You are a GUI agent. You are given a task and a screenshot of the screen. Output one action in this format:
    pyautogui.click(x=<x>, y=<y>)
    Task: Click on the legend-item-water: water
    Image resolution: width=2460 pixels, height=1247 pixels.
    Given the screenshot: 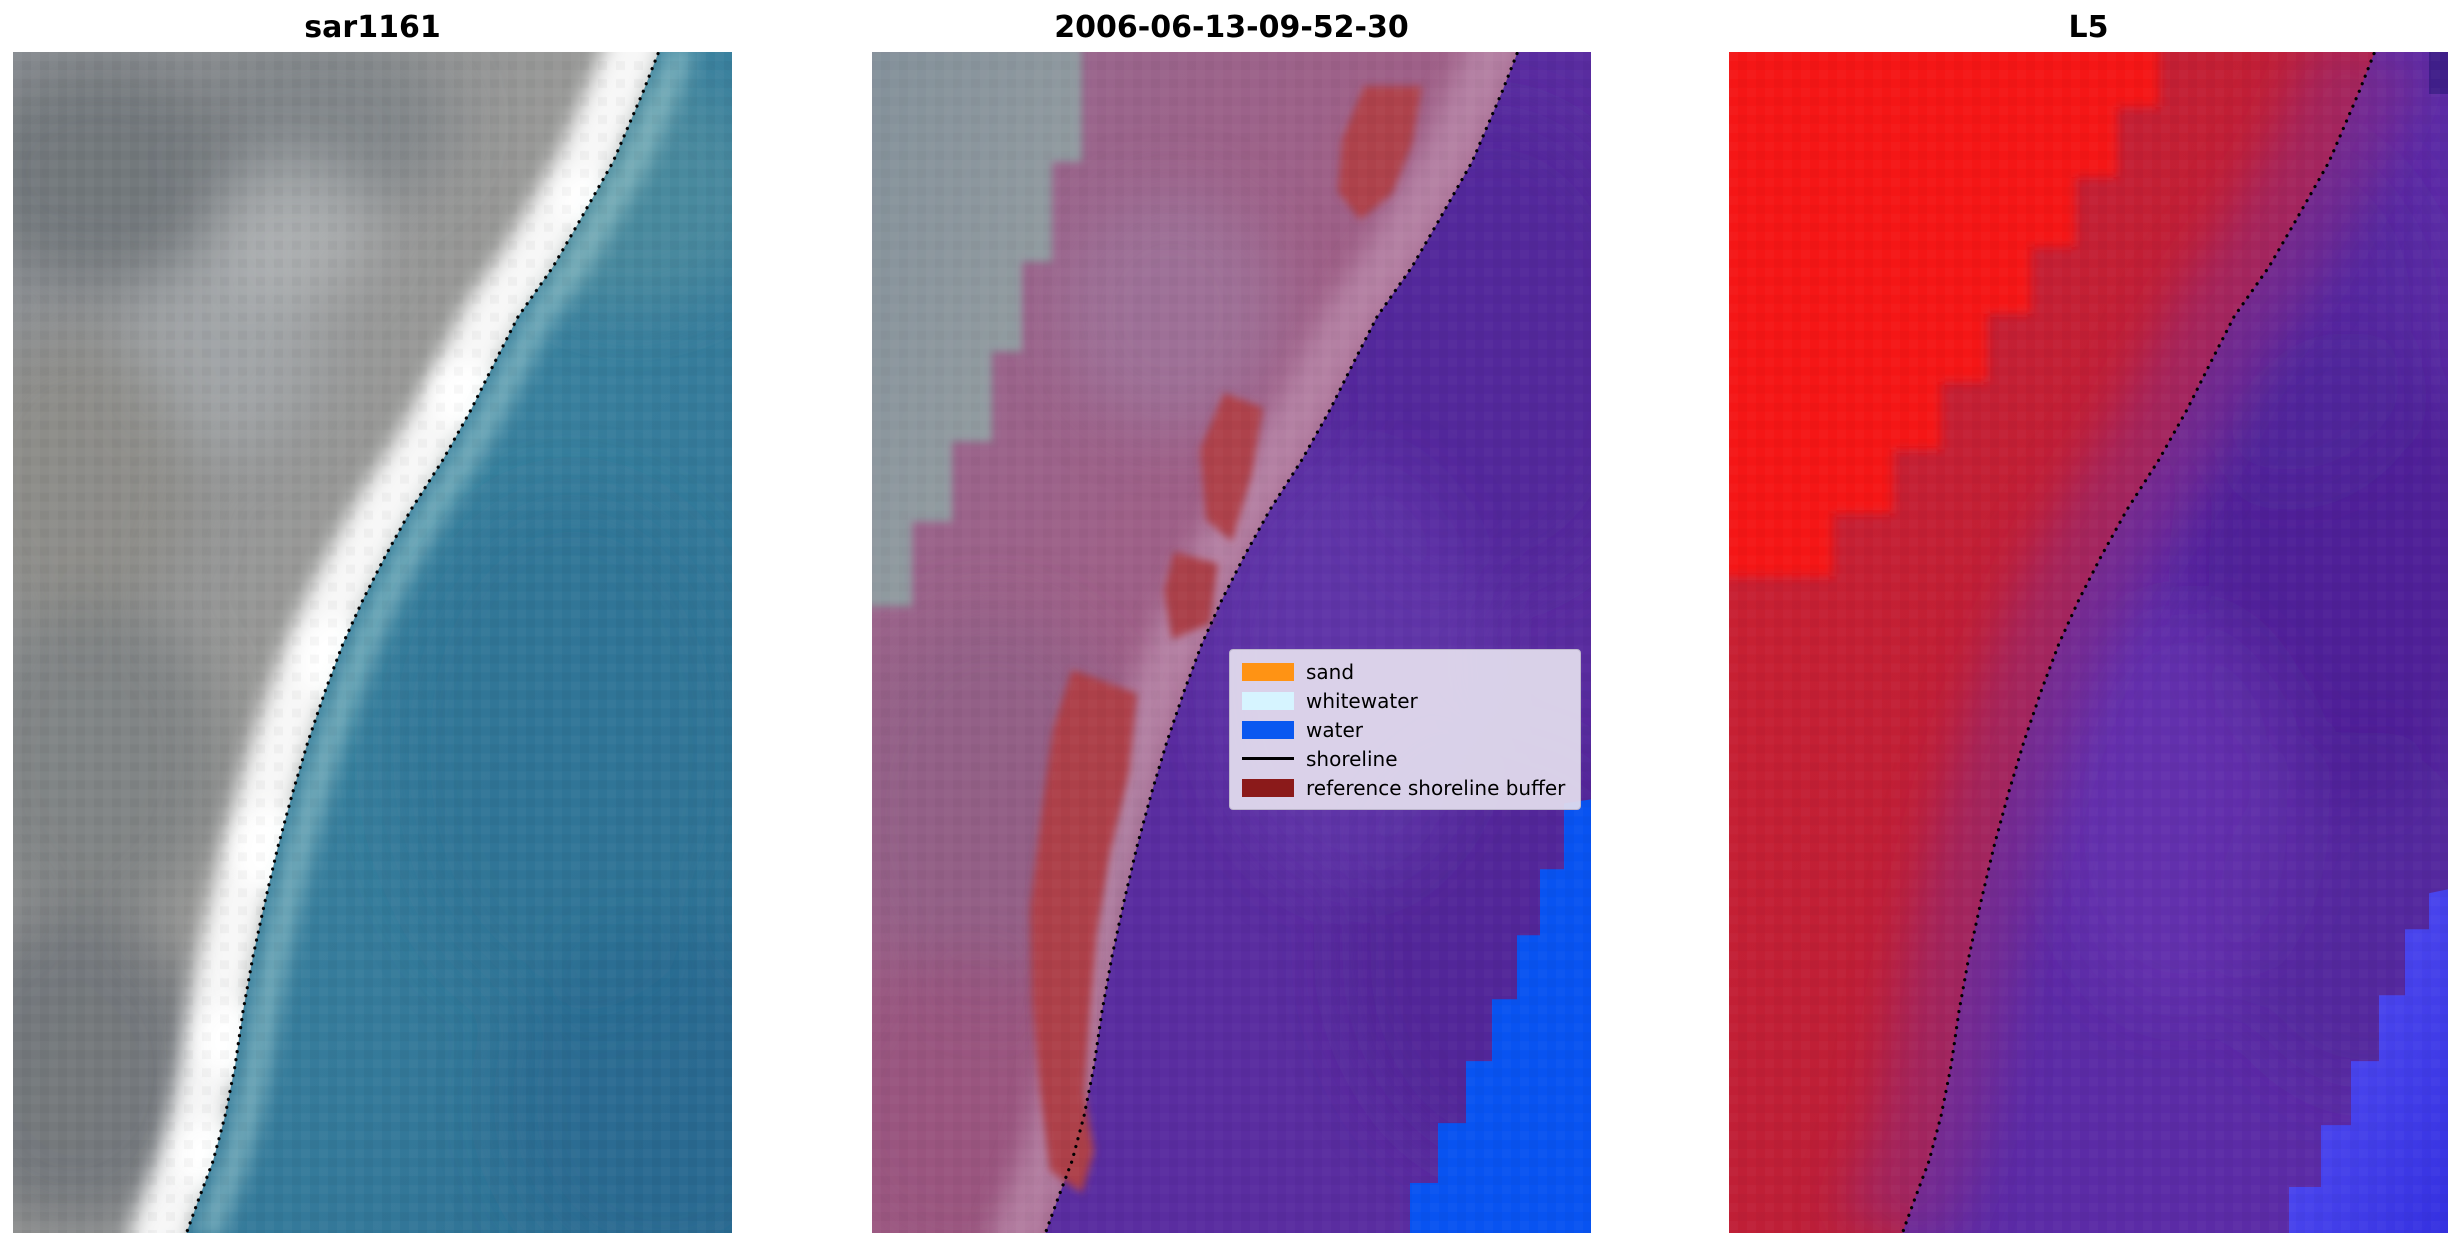 What is the action you would take?
    pyautogui.click(x=1405, y=729)
    